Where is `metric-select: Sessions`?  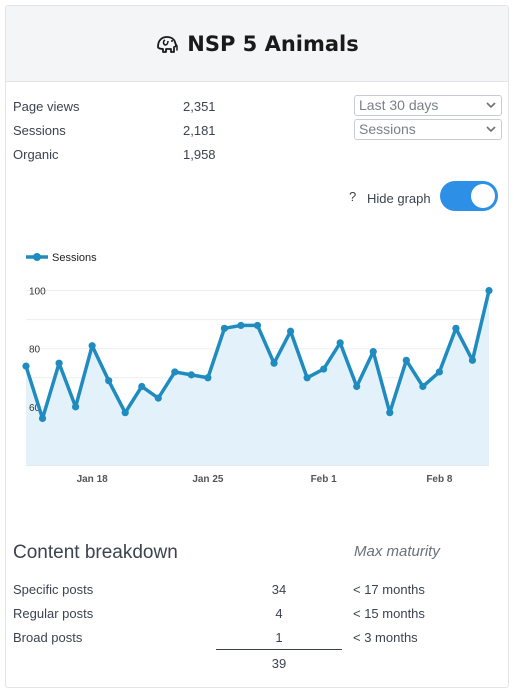 metric-select: Sessions is located at coordinates (428, 129).